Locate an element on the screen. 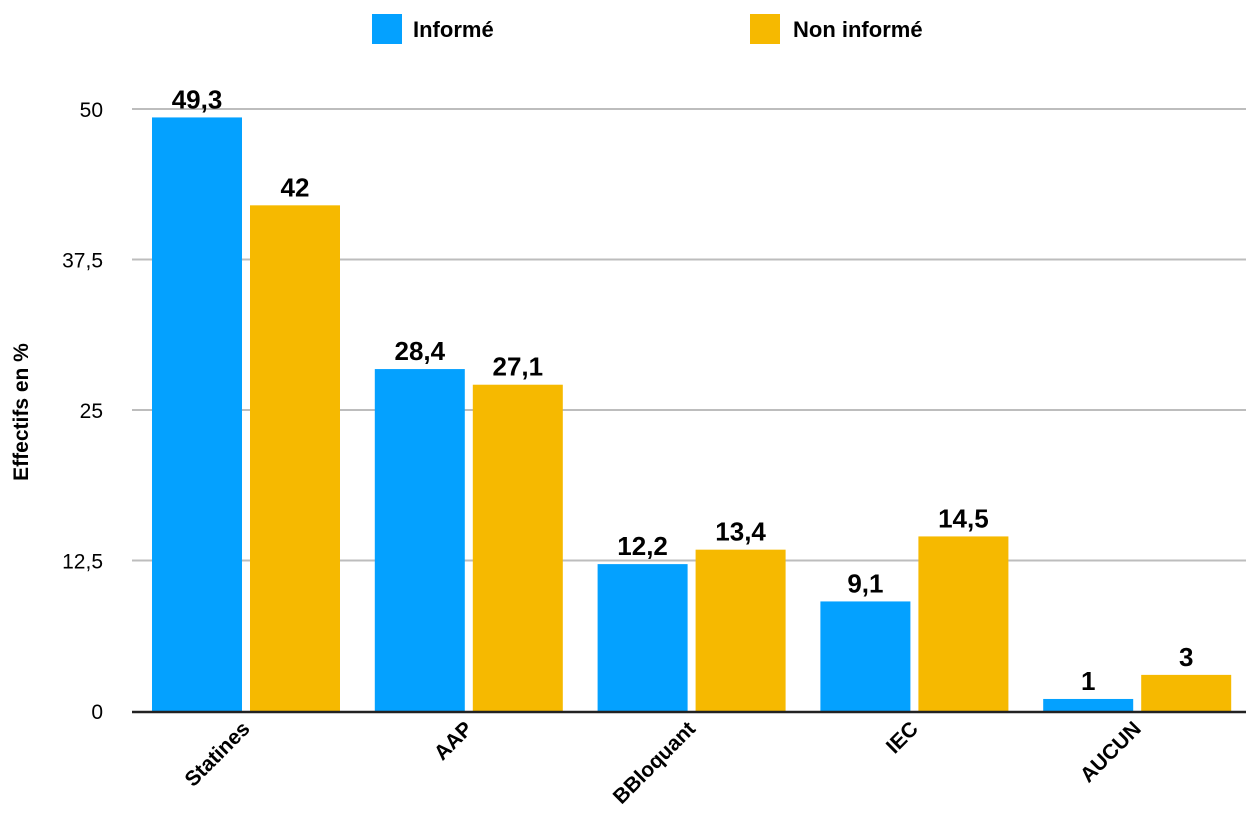  x-tick-label: BBloquant is located at coordinates (654, 762).